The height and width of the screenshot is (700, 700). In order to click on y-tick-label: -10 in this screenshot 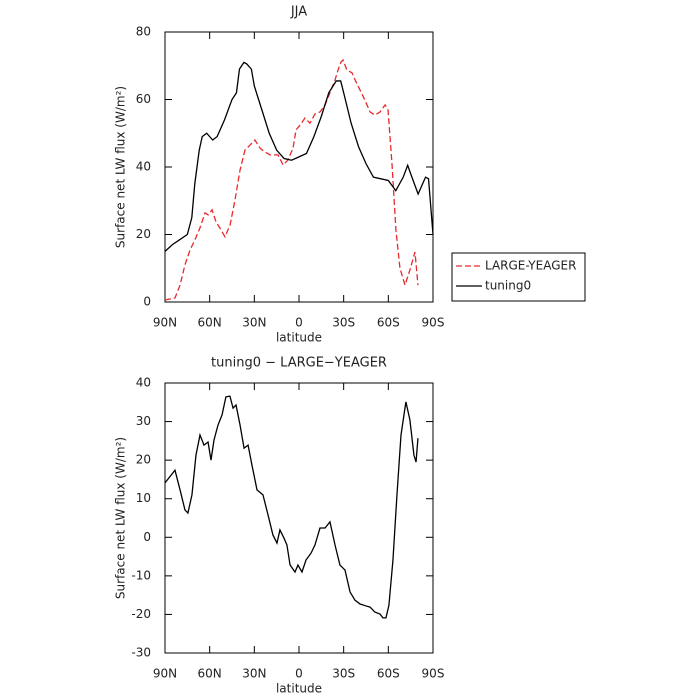, I will do `click(141, 575)`.